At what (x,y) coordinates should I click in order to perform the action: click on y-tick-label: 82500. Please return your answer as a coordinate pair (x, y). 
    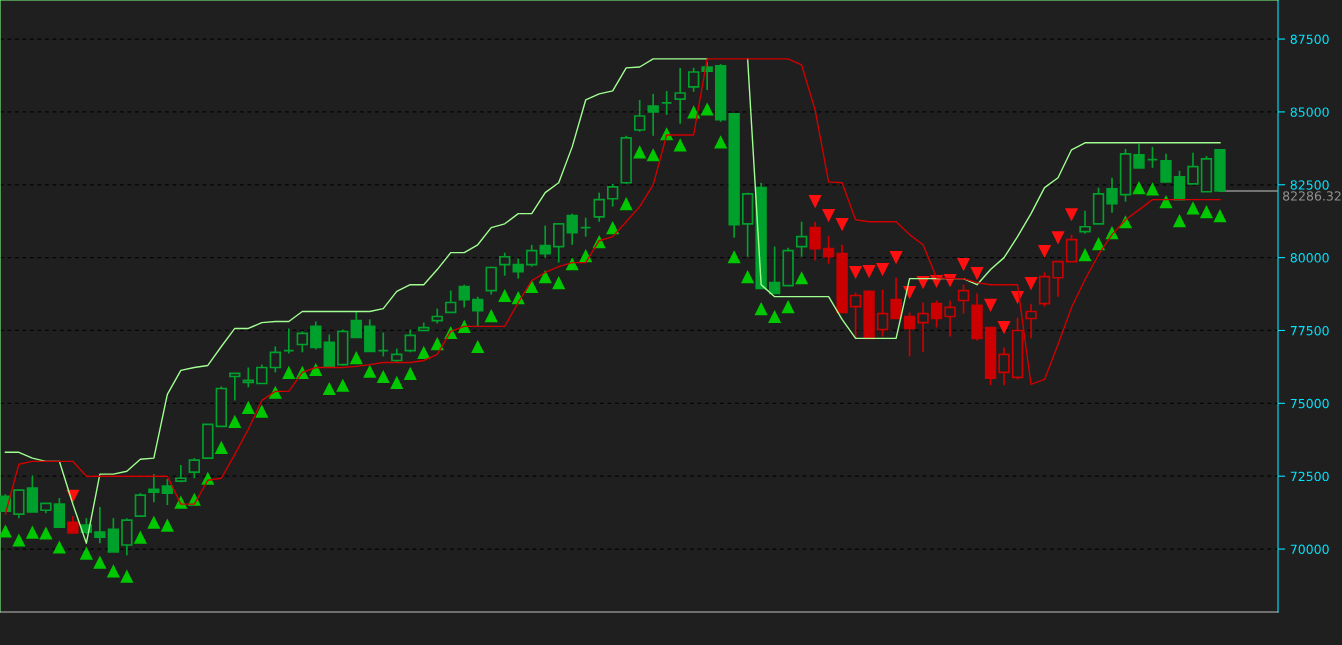
    Looking at the image, I should click on (1309, 185).